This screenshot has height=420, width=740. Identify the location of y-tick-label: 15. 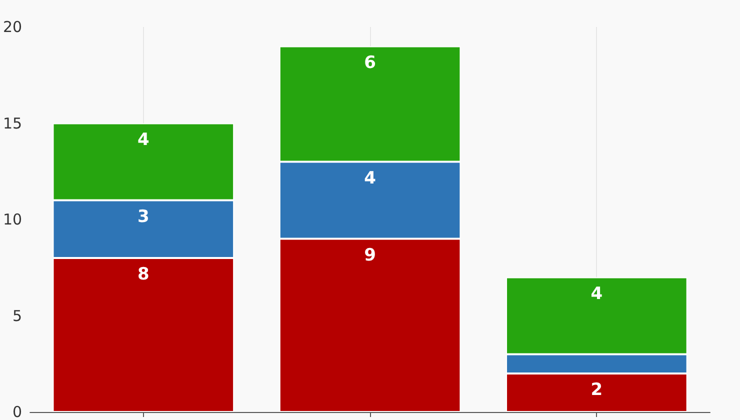
(12, 123).